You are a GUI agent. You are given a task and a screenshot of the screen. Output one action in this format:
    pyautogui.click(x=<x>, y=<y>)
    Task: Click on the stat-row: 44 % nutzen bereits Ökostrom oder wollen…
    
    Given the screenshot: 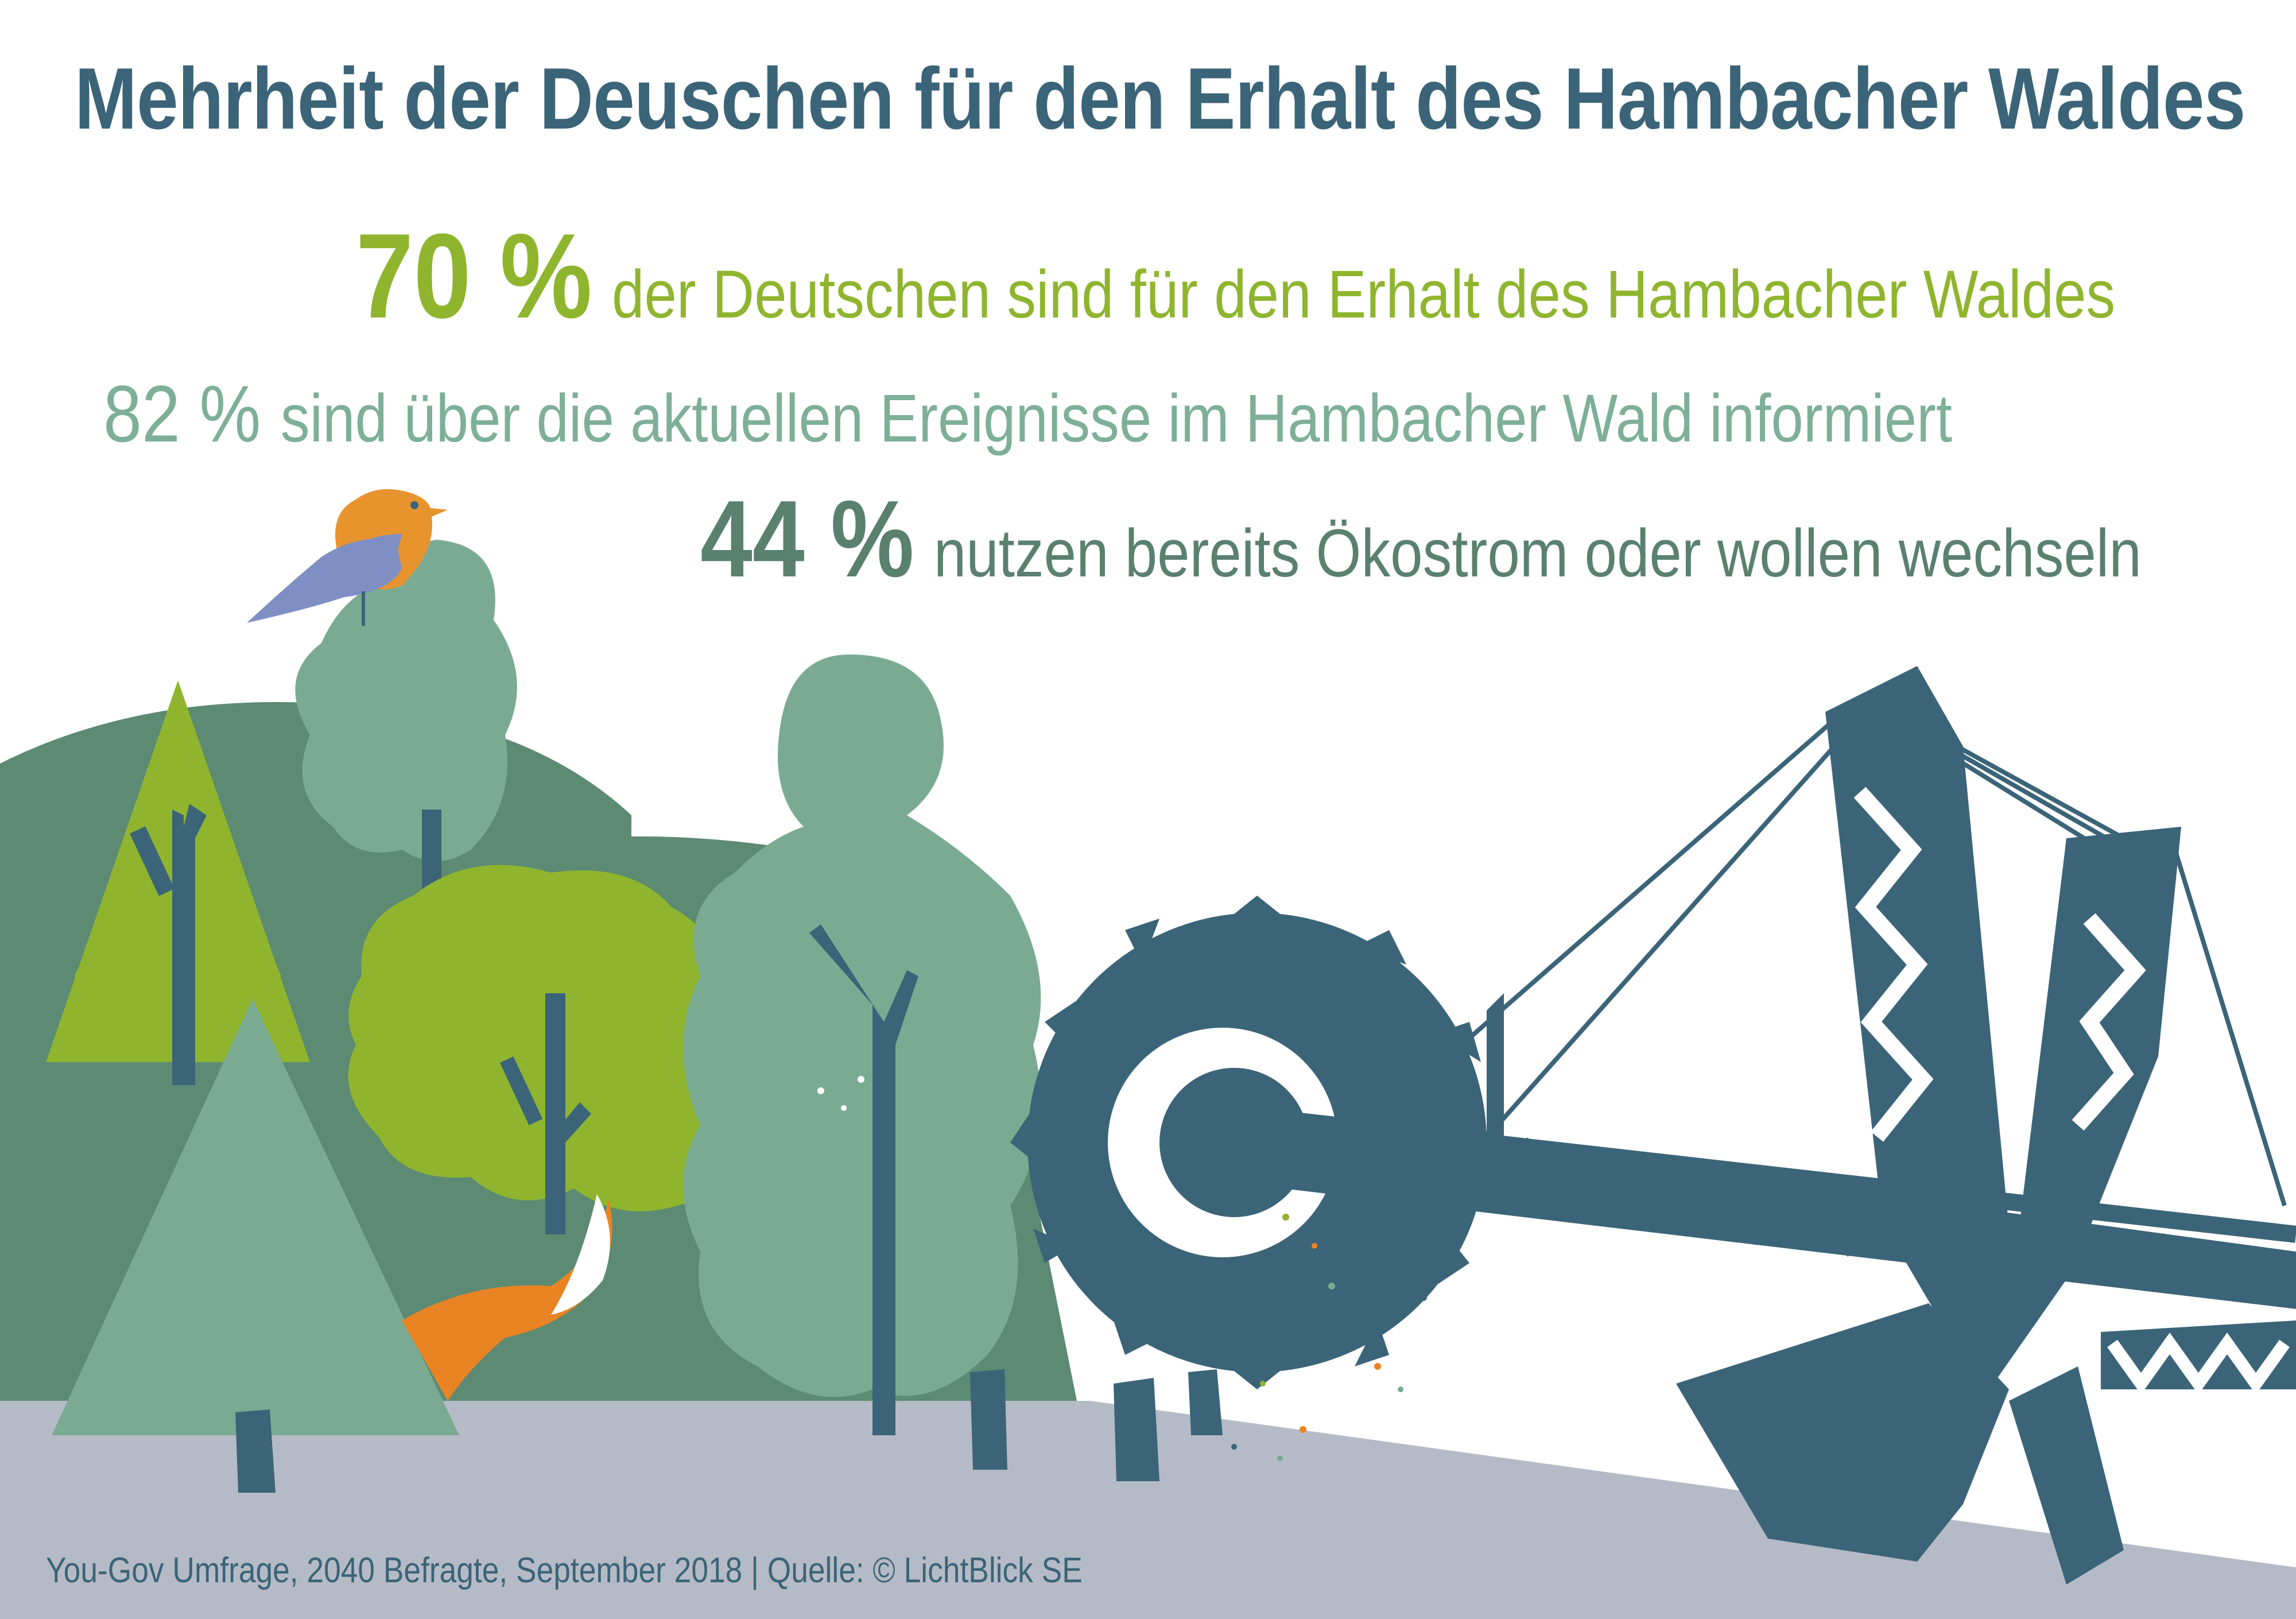 What is the action you would take?
    pyautogui.click(x=1421, y=539)
    